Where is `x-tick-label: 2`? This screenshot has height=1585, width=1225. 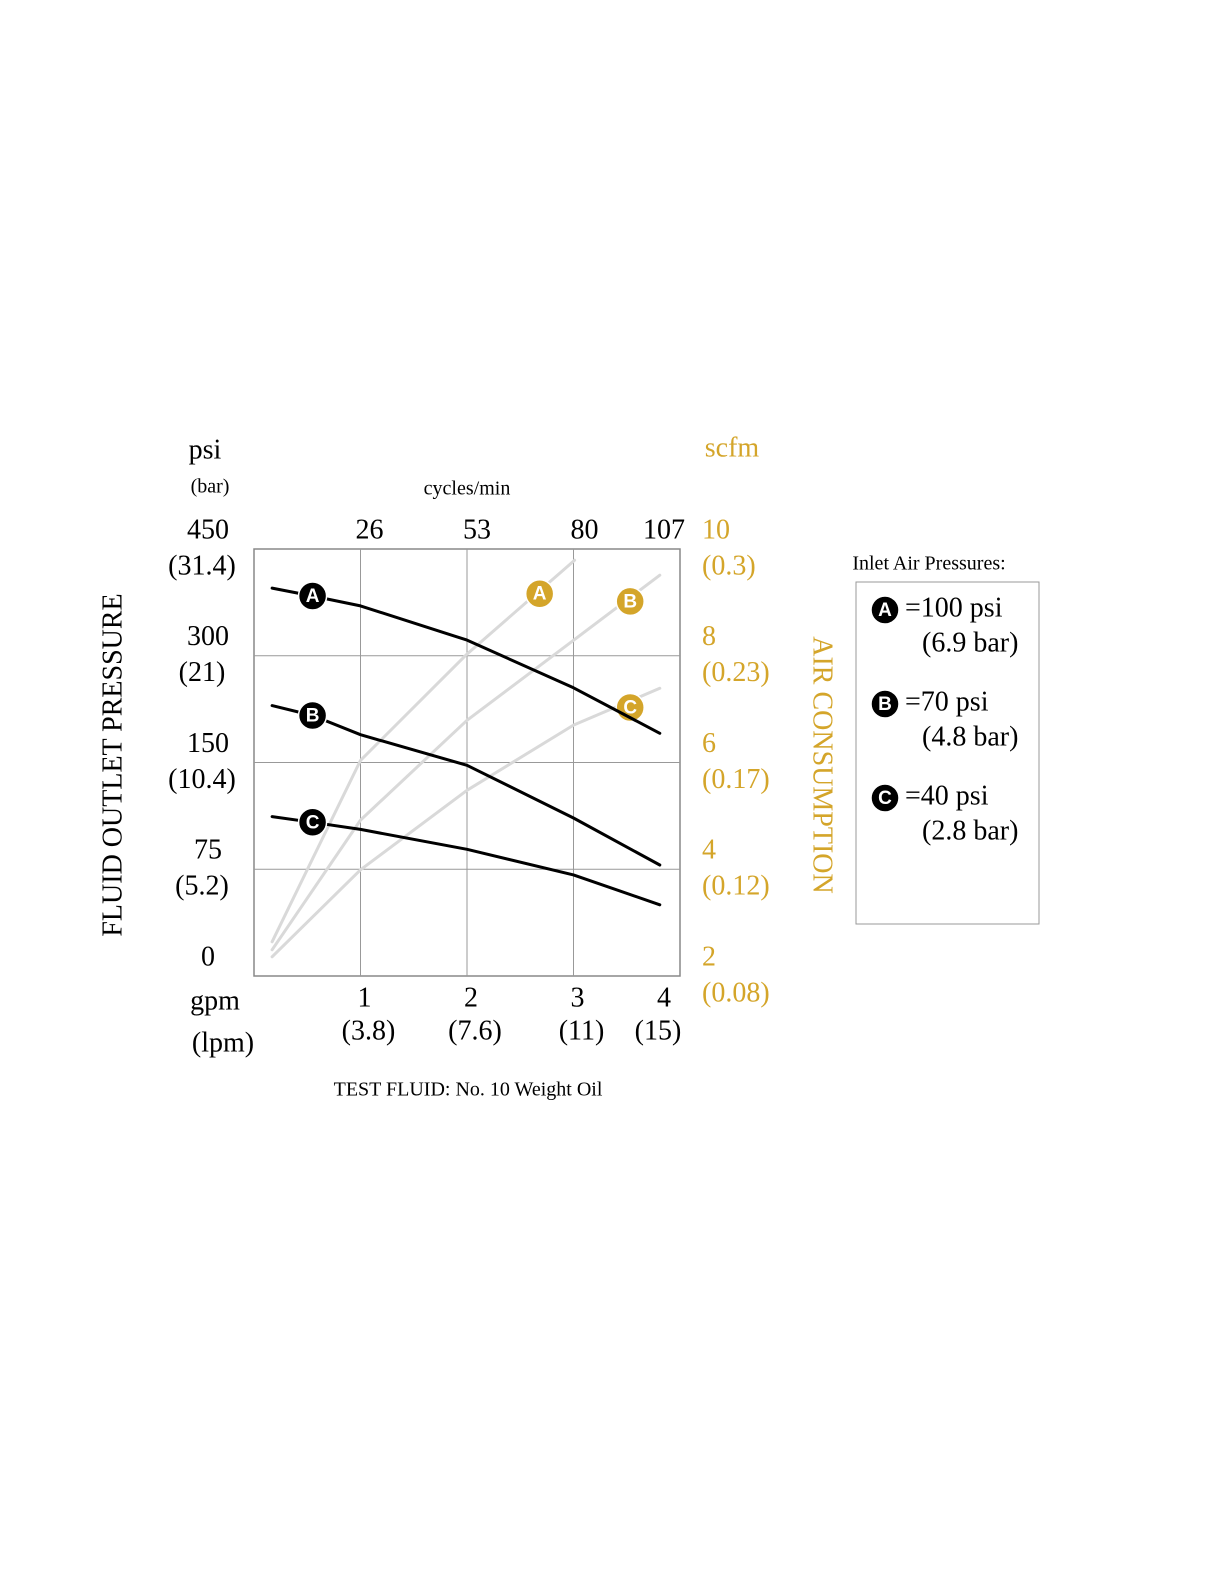 x-tick-label: 2 is located at coordinates (471, 997).